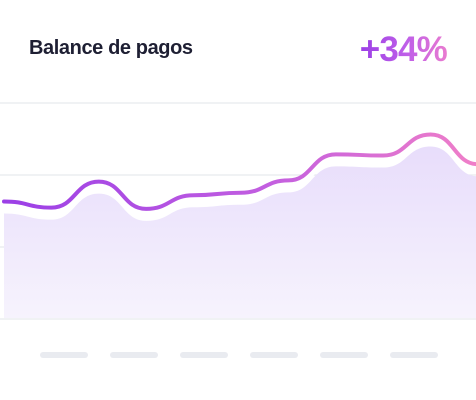 The image size is (476, 400). I want to click on card-title: Balance de pagos, so click(111, 48).